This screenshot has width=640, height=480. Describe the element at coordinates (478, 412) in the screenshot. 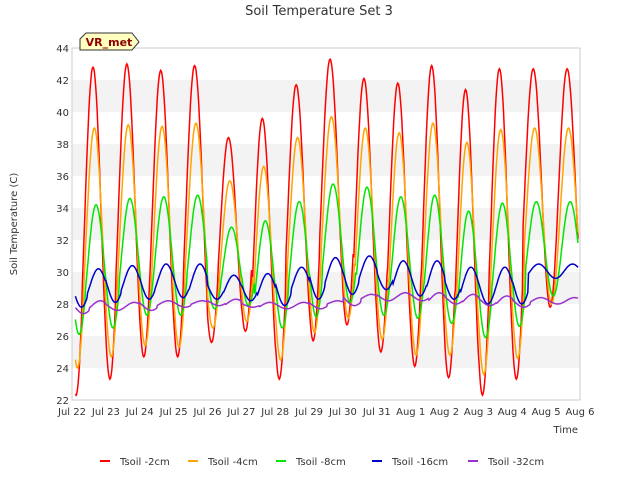

I see `x-tick-label: Aug 3` at that location.